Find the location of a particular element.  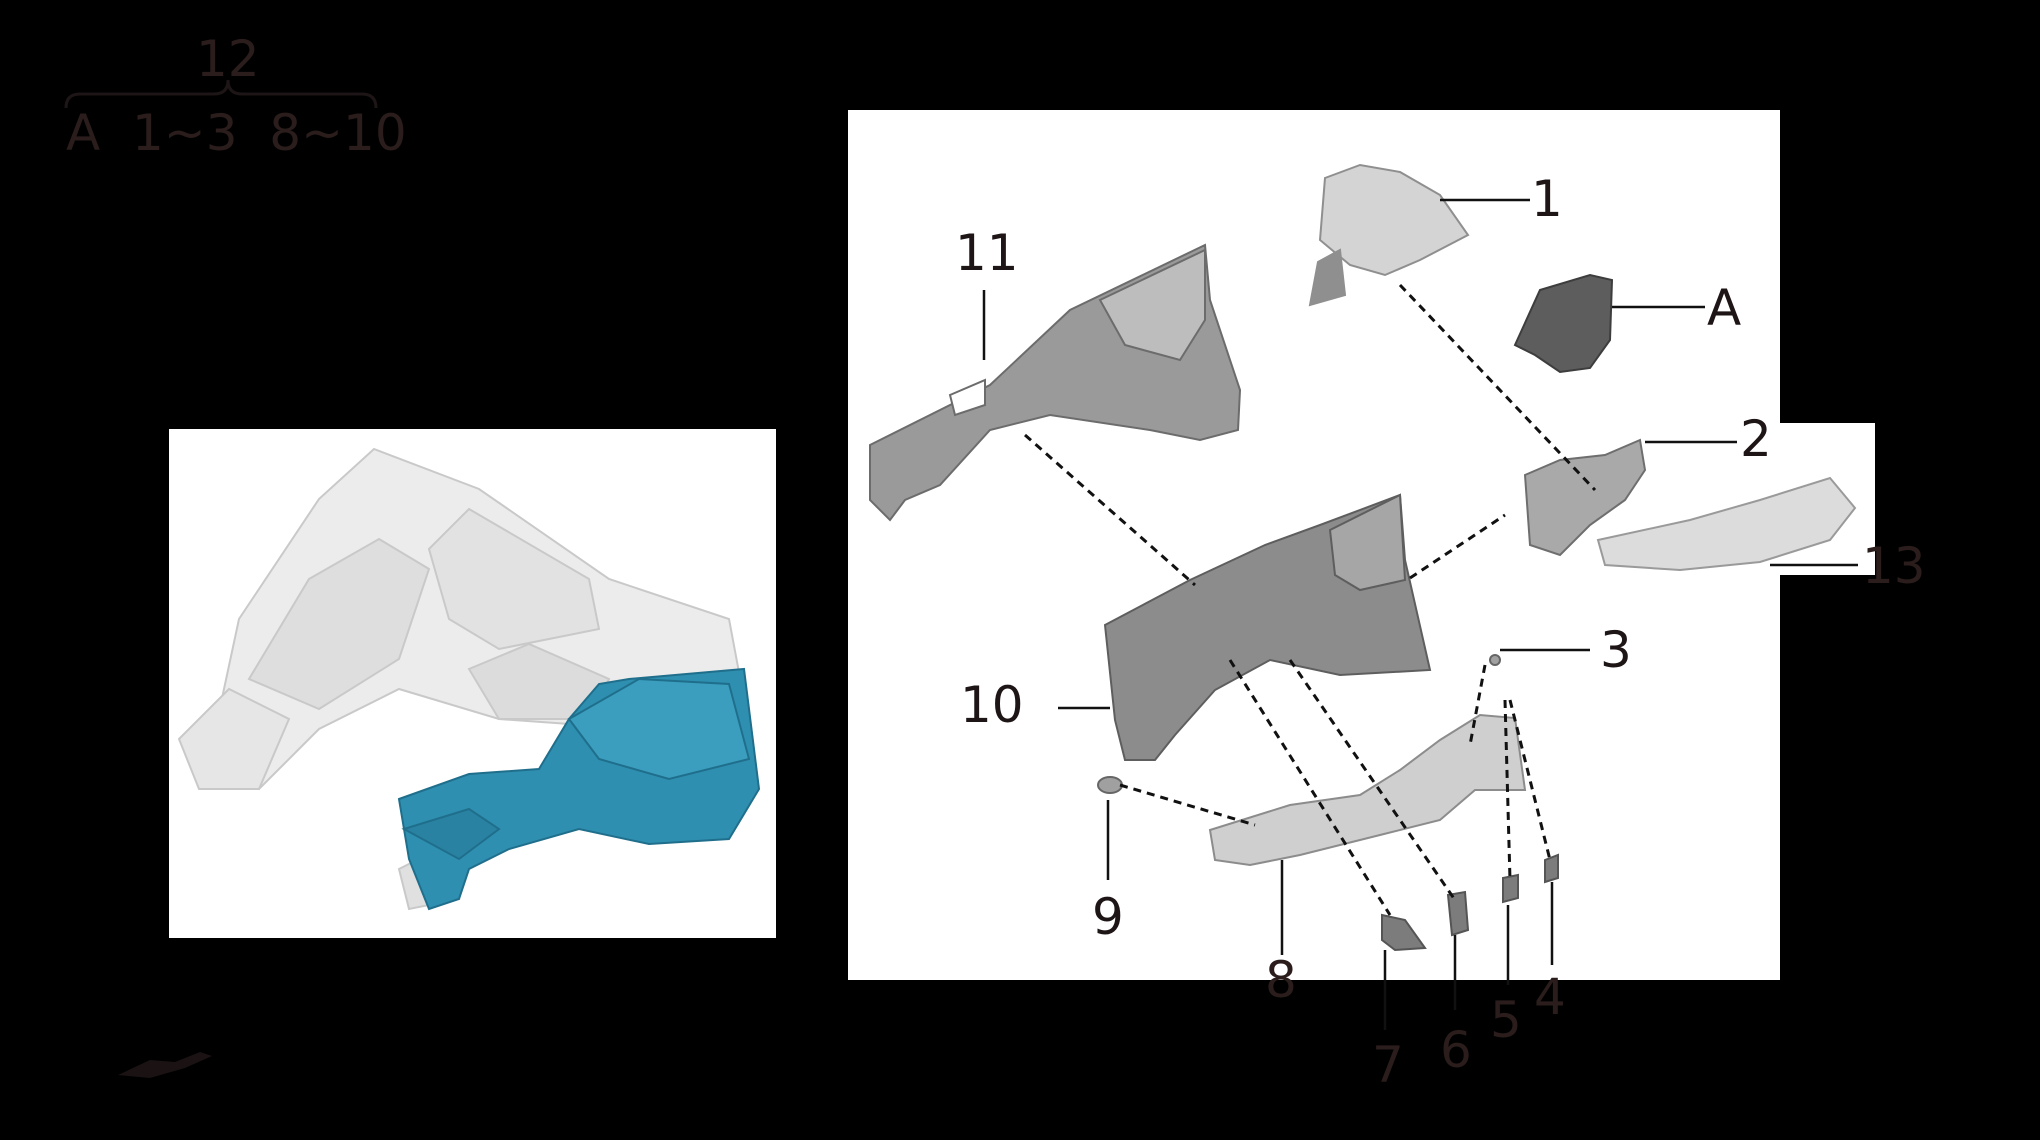

callout-6: 6 is located at coordinates (1456, 1050).